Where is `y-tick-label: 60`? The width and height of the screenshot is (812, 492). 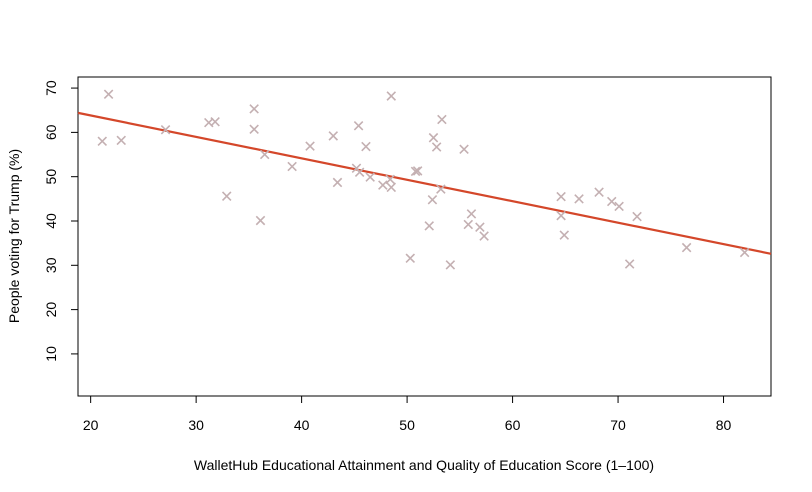
y-tick-label: 60 is located at coordinates (51, 132).